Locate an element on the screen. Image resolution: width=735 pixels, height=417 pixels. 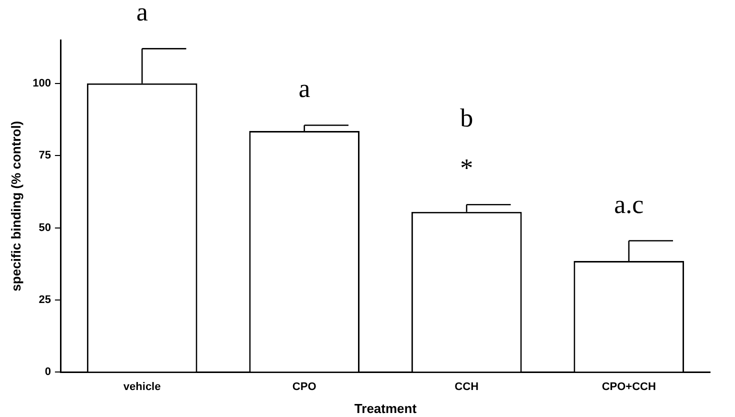
y-tick-label: 25 is located at coordinates (44, 300).